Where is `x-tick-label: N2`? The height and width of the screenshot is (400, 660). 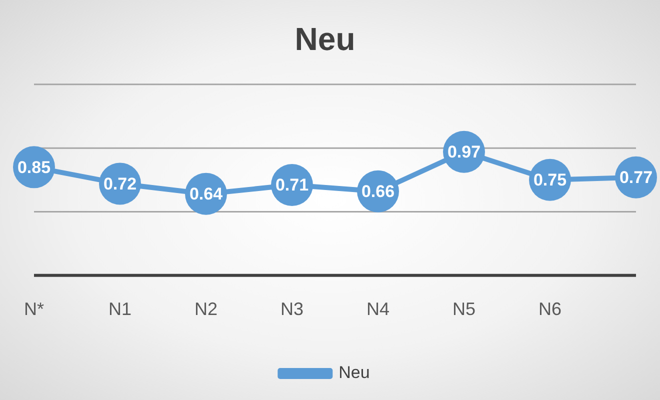
x-tick-label: N2 is located at coordinates (206, 309).